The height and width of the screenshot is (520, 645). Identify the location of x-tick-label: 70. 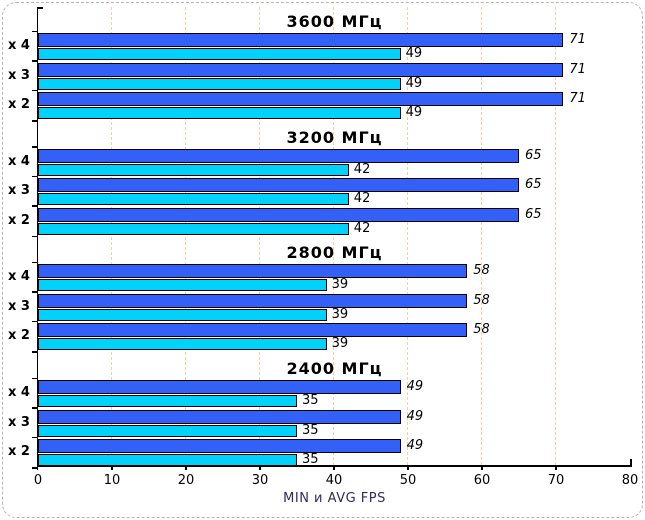
(556, 480).